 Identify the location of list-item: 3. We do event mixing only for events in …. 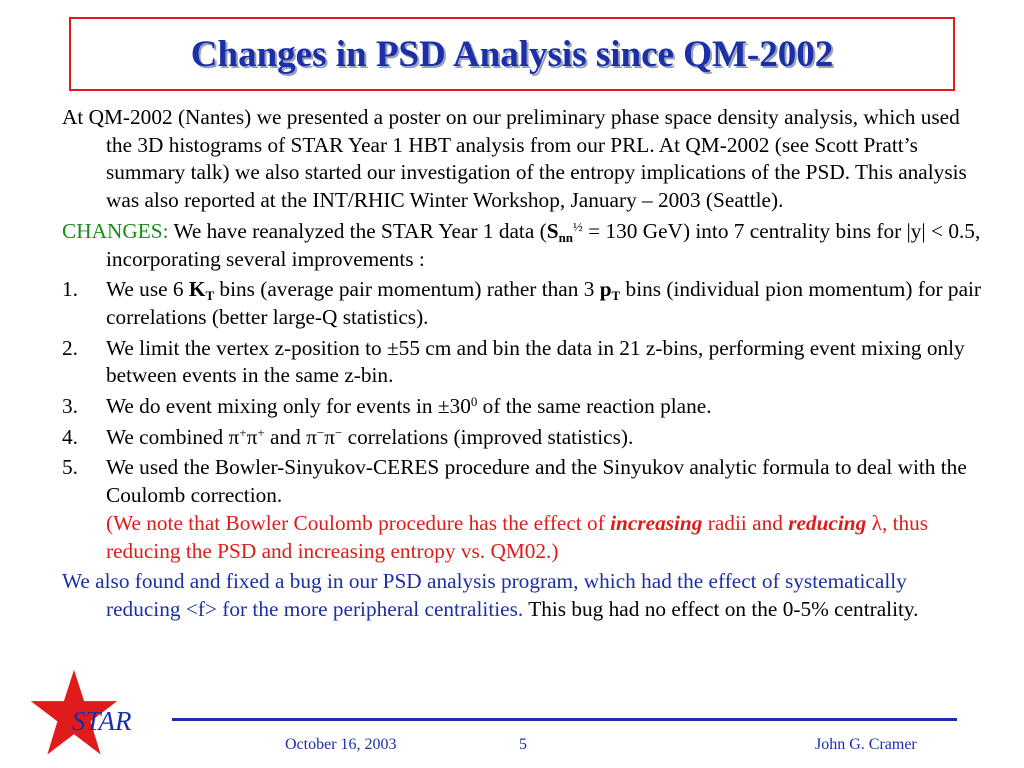
(522, 407).